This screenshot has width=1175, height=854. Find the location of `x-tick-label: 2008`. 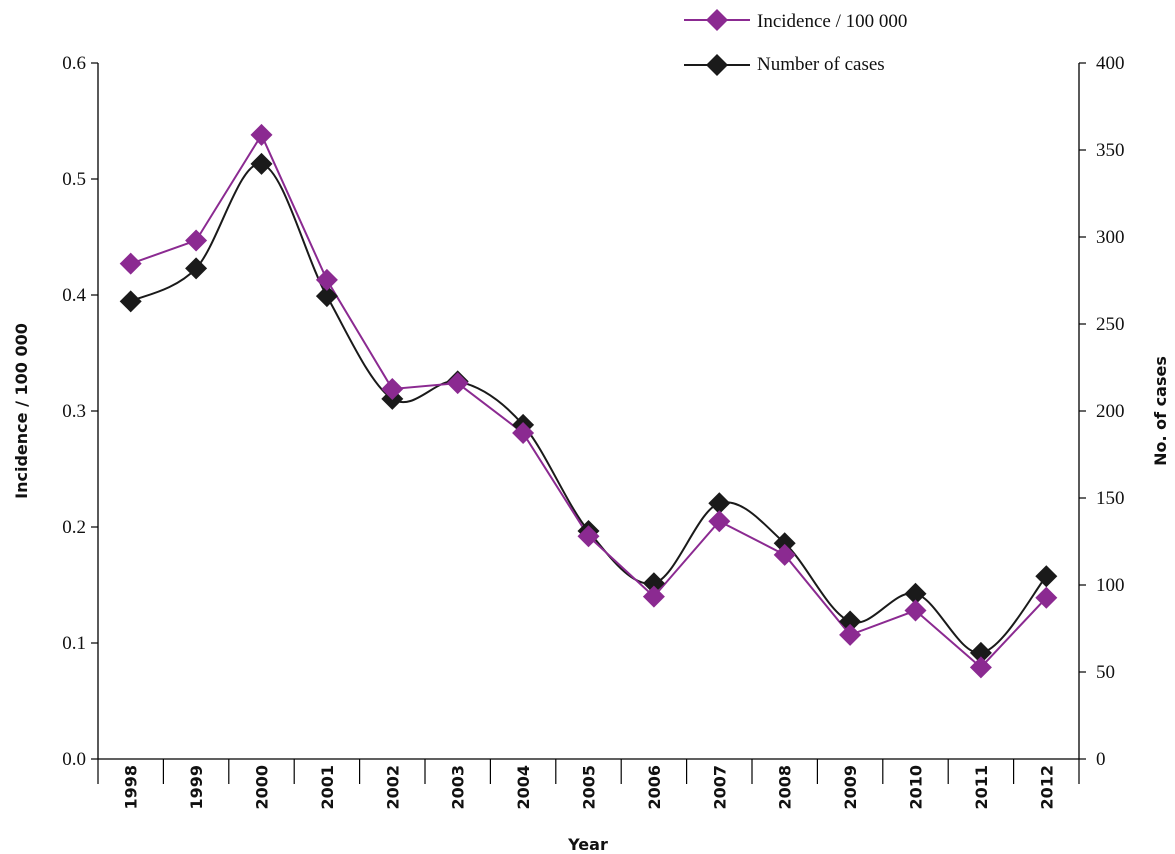

x-tick-label: 2008 is located at coordinates (785, 787).